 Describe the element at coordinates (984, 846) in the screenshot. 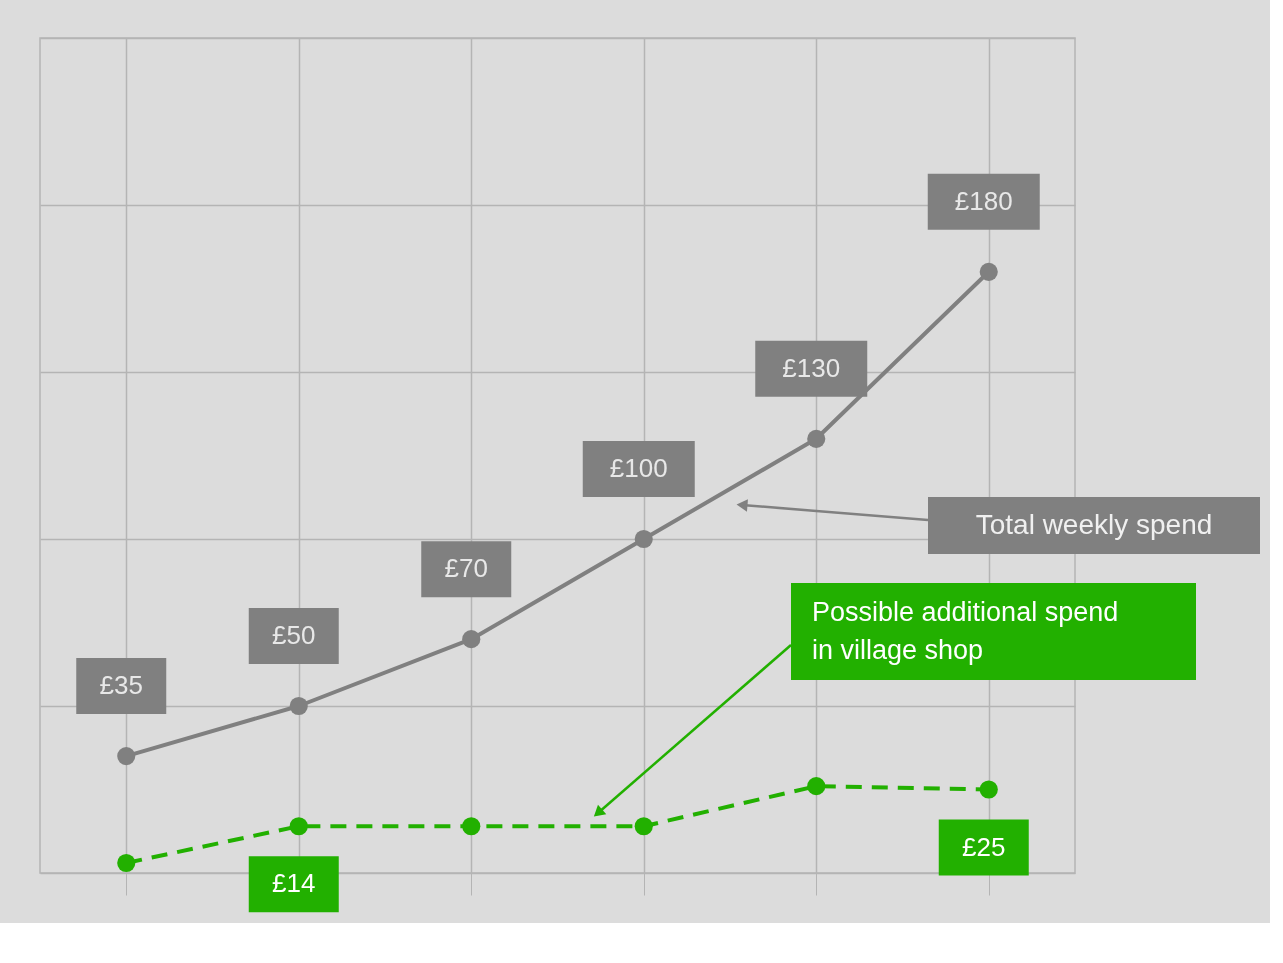

I see `data-label: £25` at that location.